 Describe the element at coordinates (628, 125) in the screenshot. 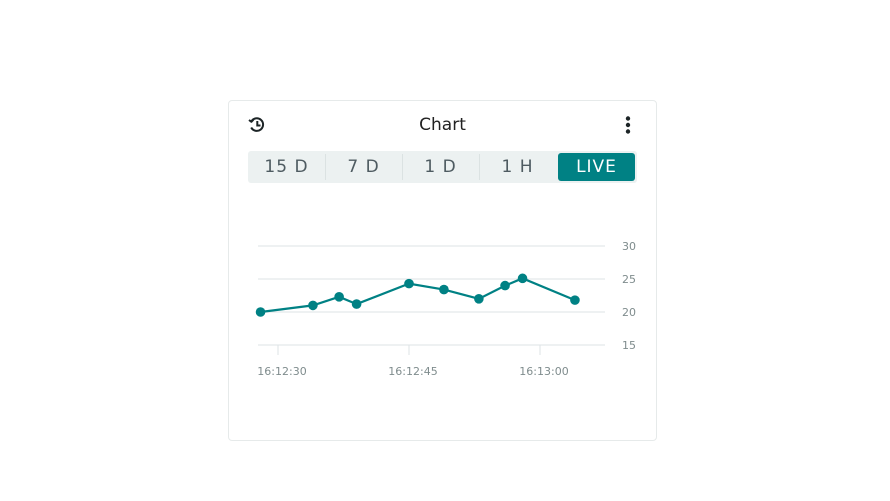

I see `more-vertical-icon` at that location.